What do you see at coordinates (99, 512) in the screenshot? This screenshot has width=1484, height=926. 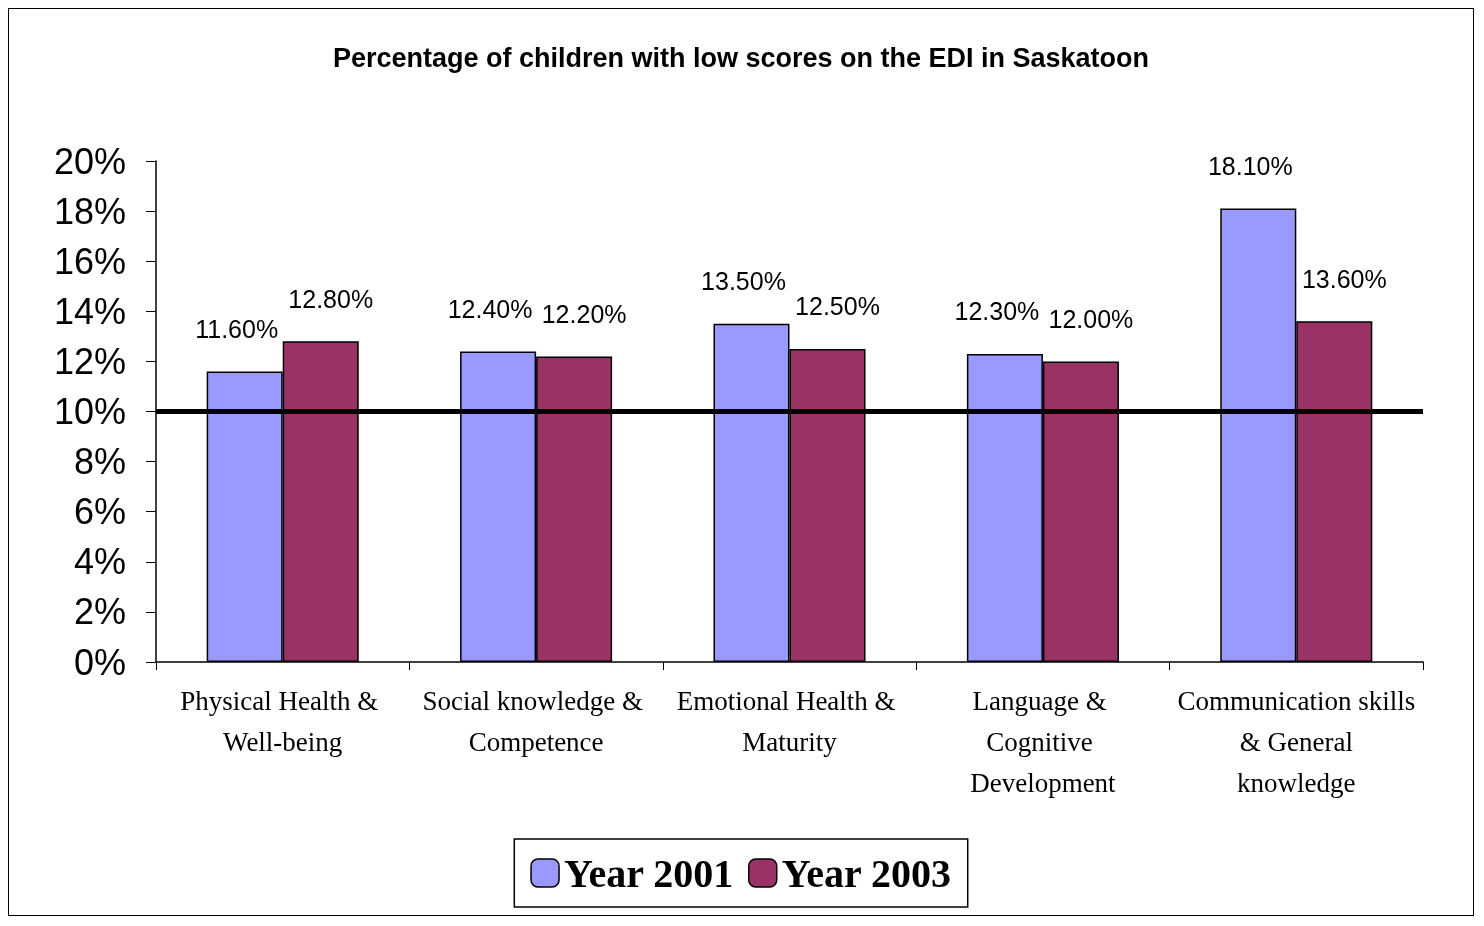 I see `y-tick-label: 6%` at bounding box center [99, 512].